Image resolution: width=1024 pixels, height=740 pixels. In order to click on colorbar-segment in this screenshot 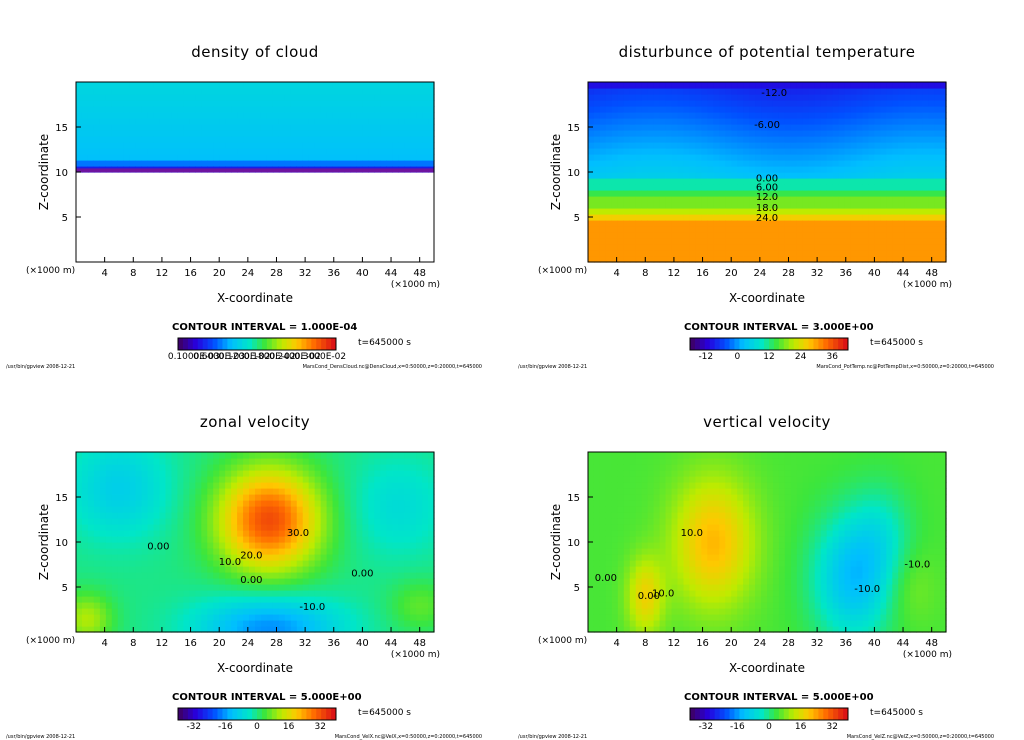, I will do `click(319, 714)`.